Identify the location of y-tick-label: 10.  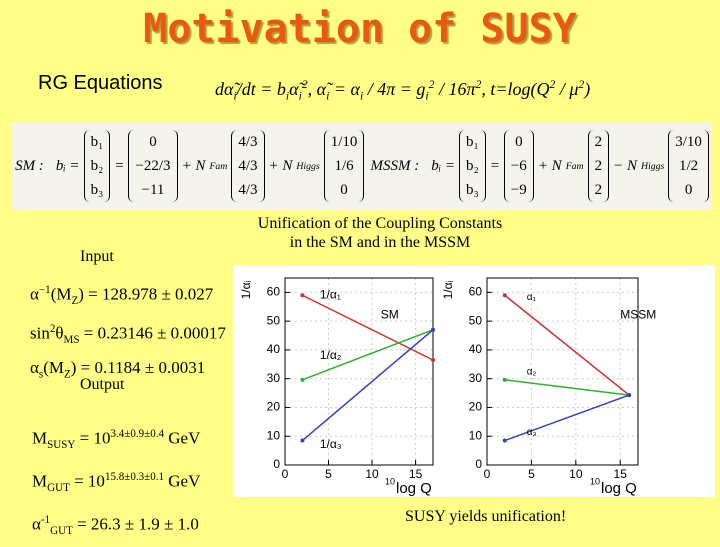
(274, 435).